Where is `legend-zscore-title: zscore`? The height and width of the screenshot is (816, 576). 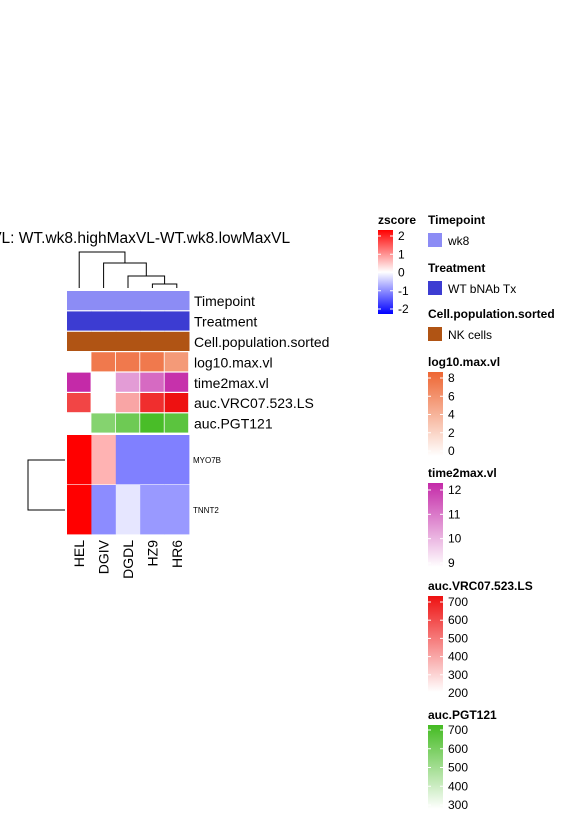
legend-zscore-title: zscore is located at coordinates (397, 220).